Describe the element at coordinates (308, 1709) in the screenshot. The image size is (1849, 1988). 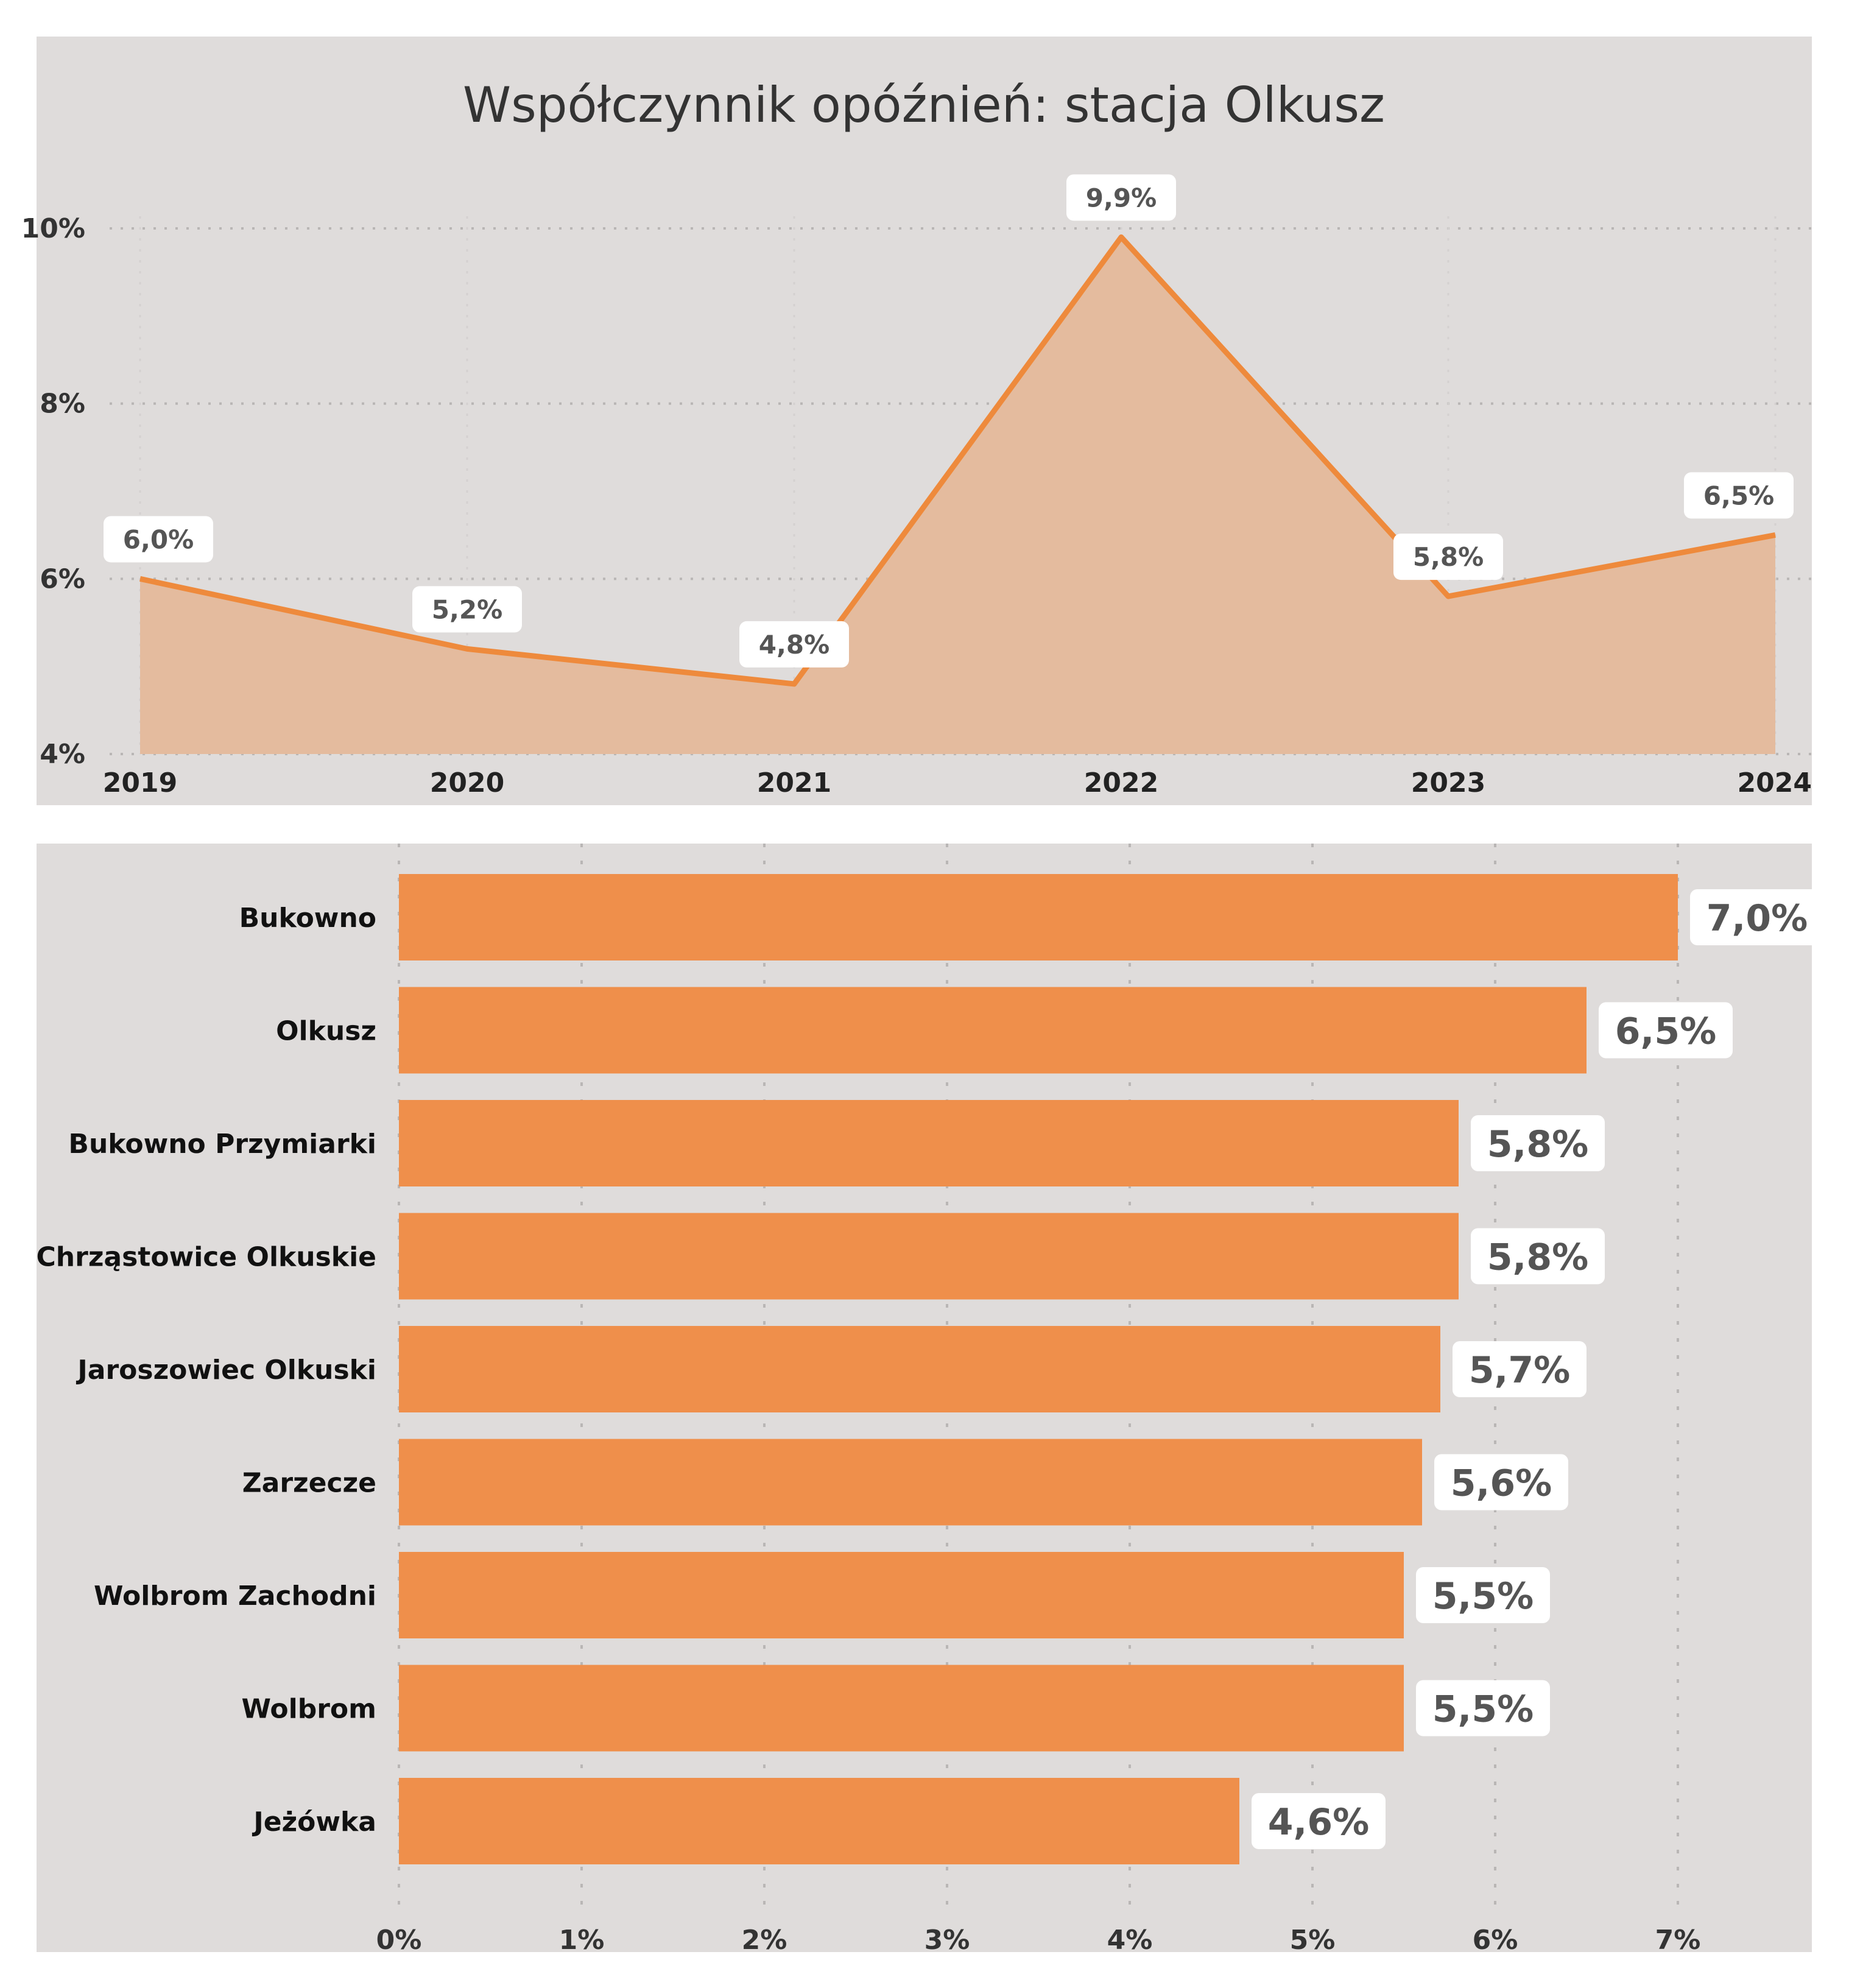
I see `category-label: Wolbrom` at that location.